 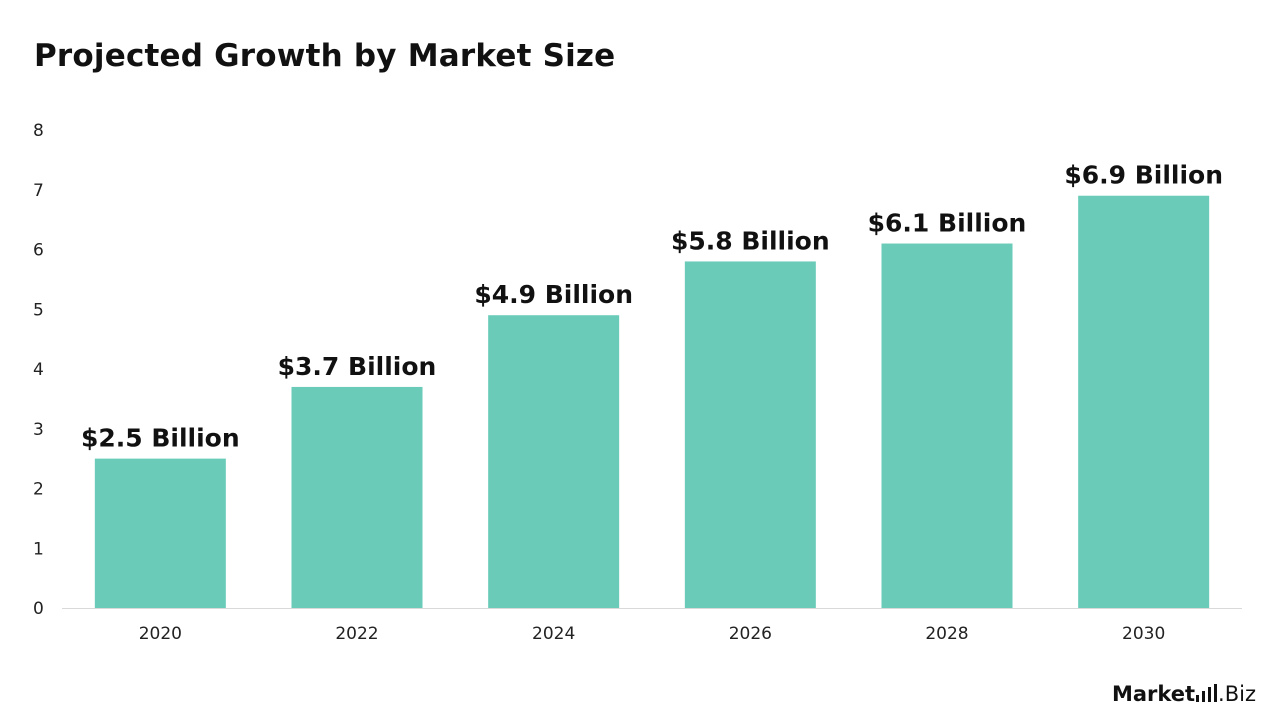 What do you see at coordinates (160, 634) in the screenshot?
I see `x-tick-label-2020: 2020` at bounding box center [160, 634].